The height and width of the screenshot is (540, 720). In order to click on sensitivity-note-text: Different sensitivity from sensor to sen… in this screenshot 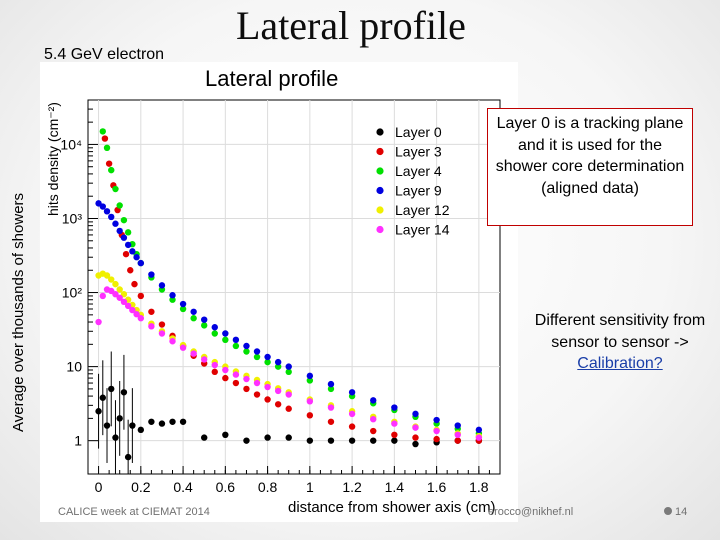, I will do `click(620, 331)`.